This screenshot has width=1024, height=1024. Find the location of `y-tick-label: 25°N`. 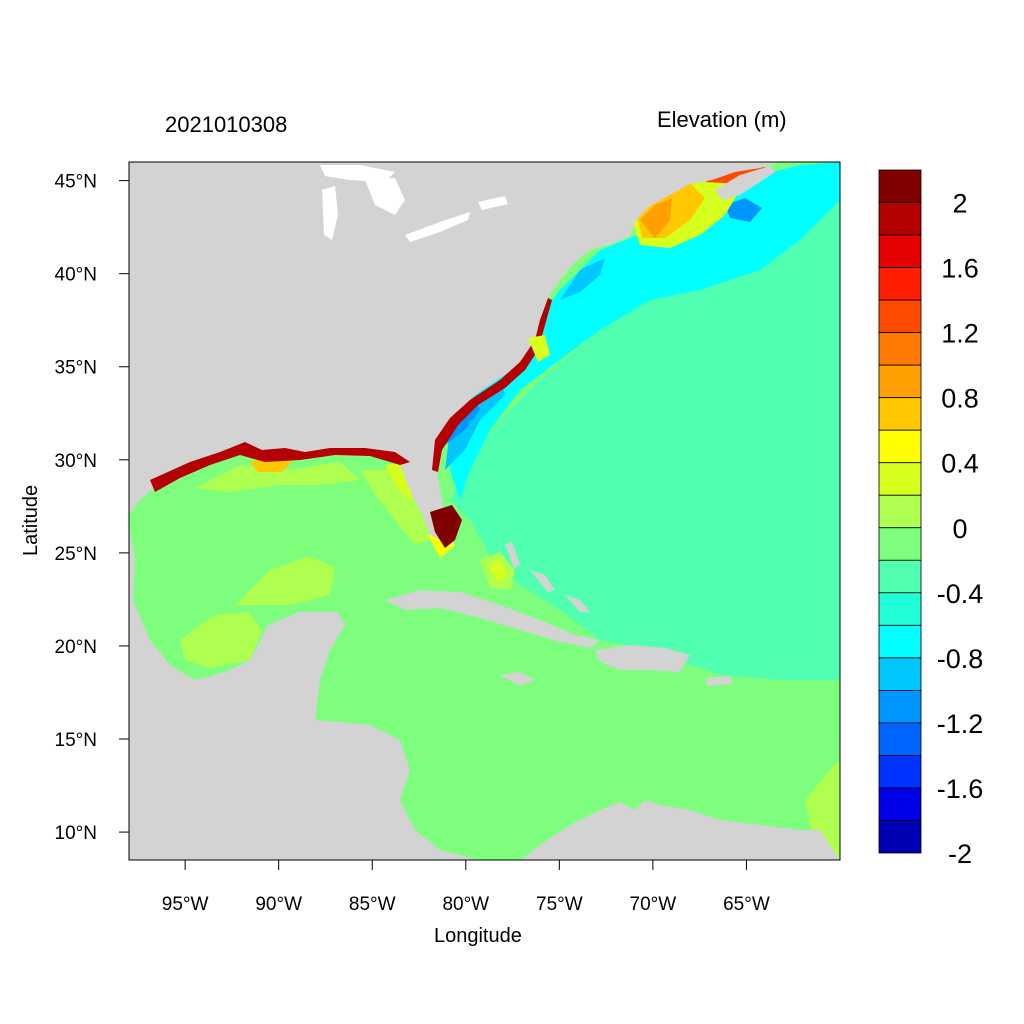

y-tick-label: 25°N is located at coordinates (76, 554).